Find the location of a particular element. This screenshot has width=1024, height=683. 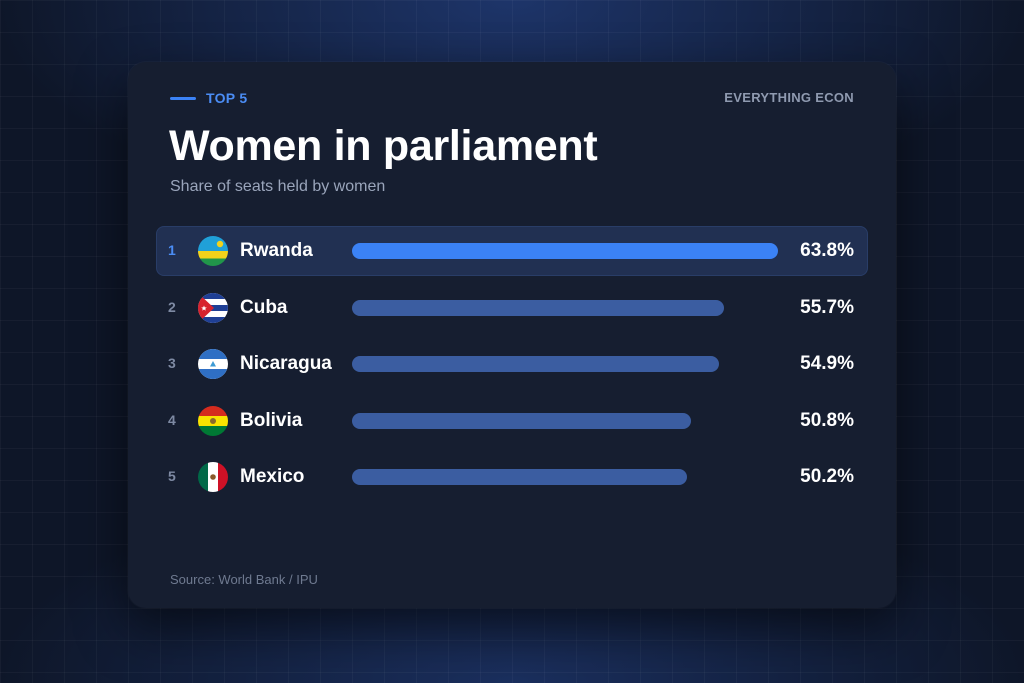

value-label: 54.9% is located at coordinates (827, 363).